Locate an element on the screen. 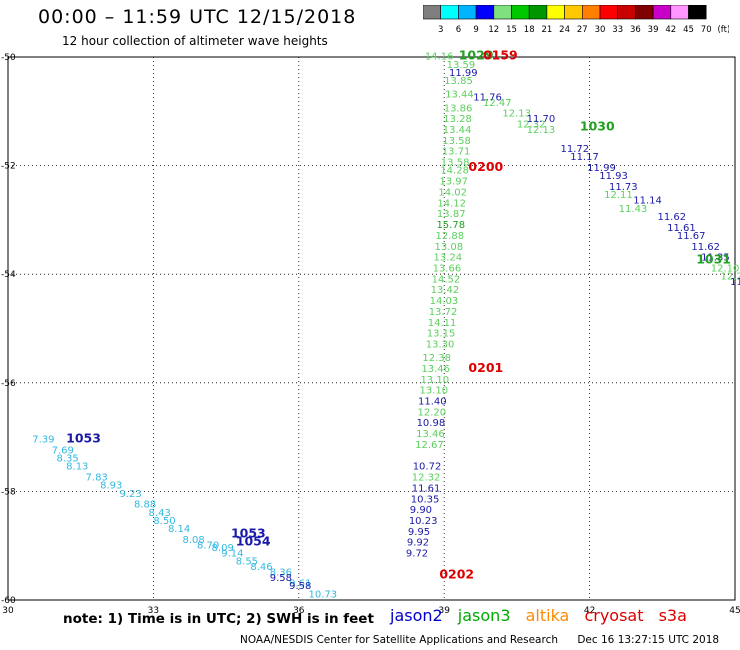 This screenshot has width=740, height=650. swh-value: 13.46 is located at coordinates (435, 369).